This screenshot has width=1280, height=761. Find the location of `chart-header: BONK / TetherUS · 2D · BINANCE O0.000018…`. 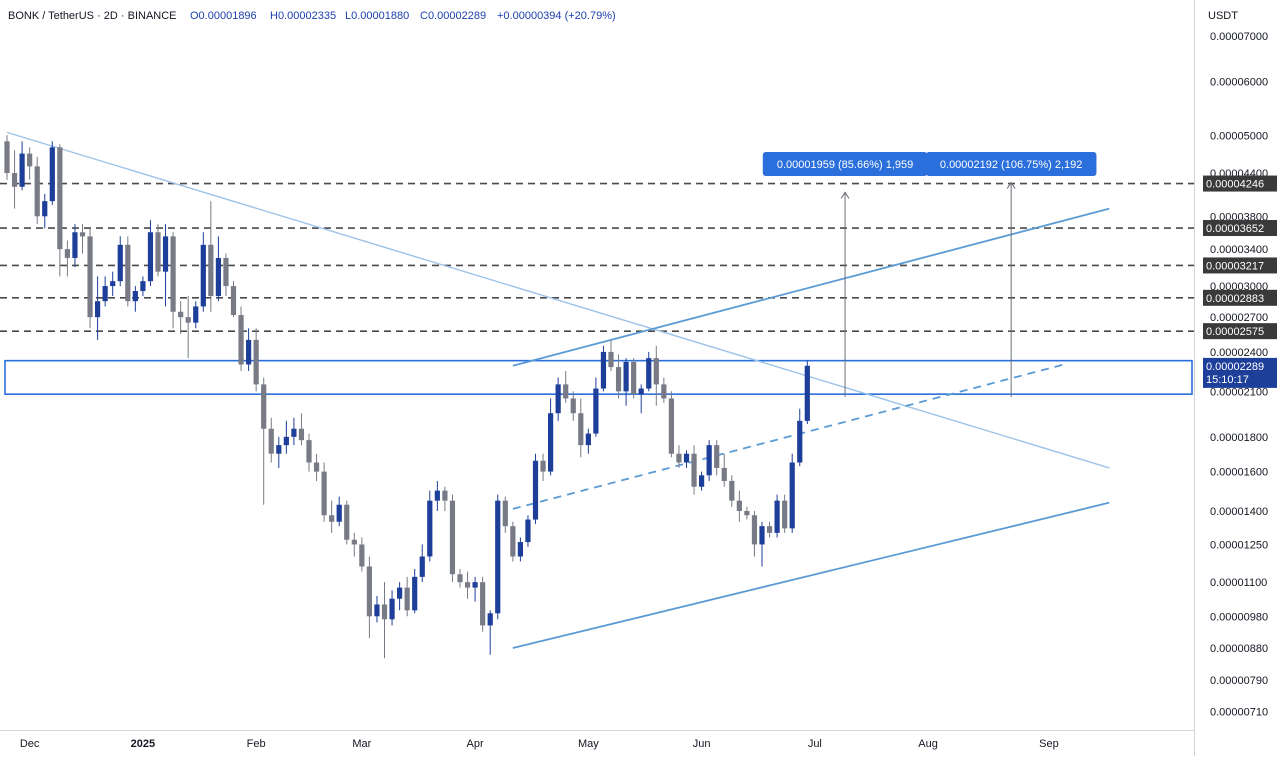

chart-header: BONK / TetherUS · 2D · BINANCE O0.000018… is located at coordinates (312, 16).